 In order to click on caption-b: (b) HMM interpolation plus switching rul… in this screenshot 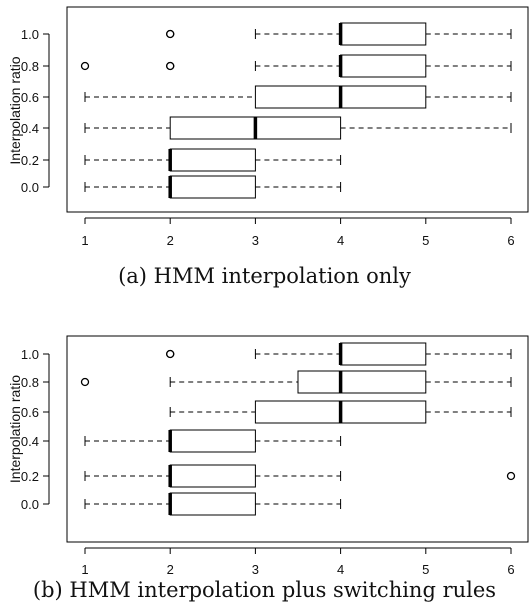, I will do `click(264, 590)`.